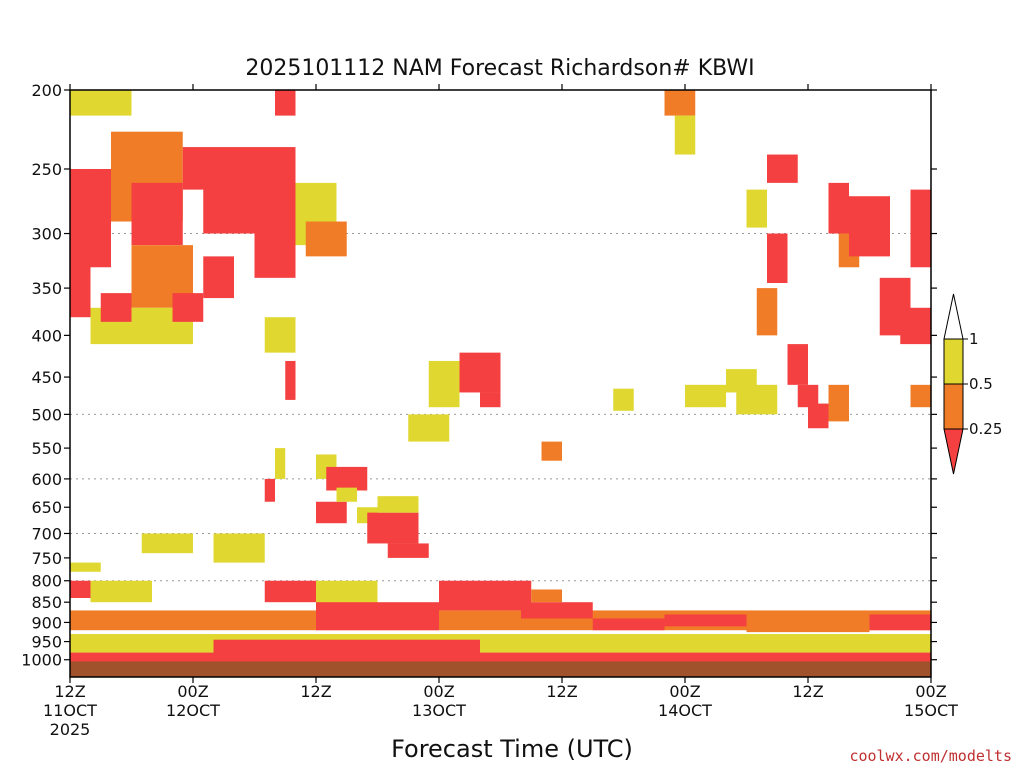 This screenshot has width=1024, height=768. What do you see at coordinates (561, 691) in the screenshot?
I see `x-tick-label-48-line1: 12Z` at bounding box center [561, 691].